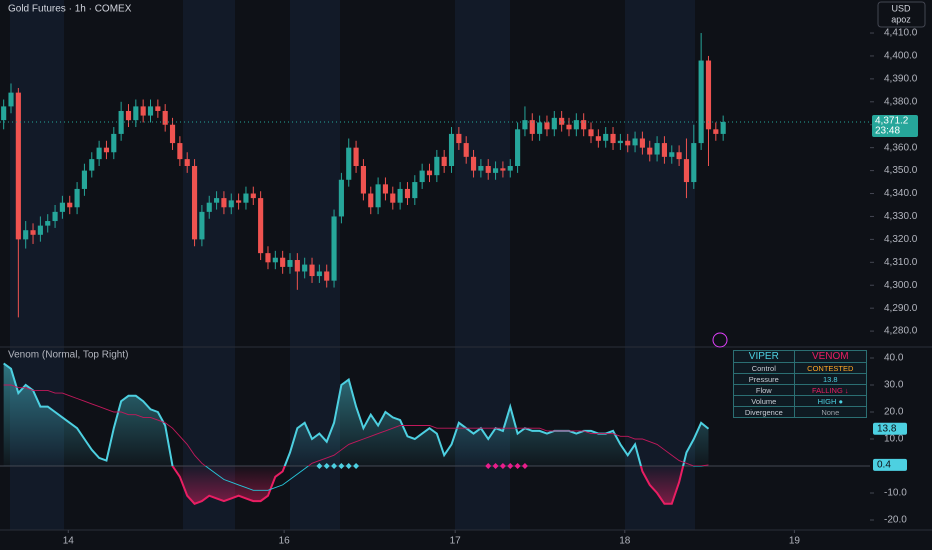 The image size is (932, 550). I want to click on y-tick-label: 4,320.0, so click(901, 239).